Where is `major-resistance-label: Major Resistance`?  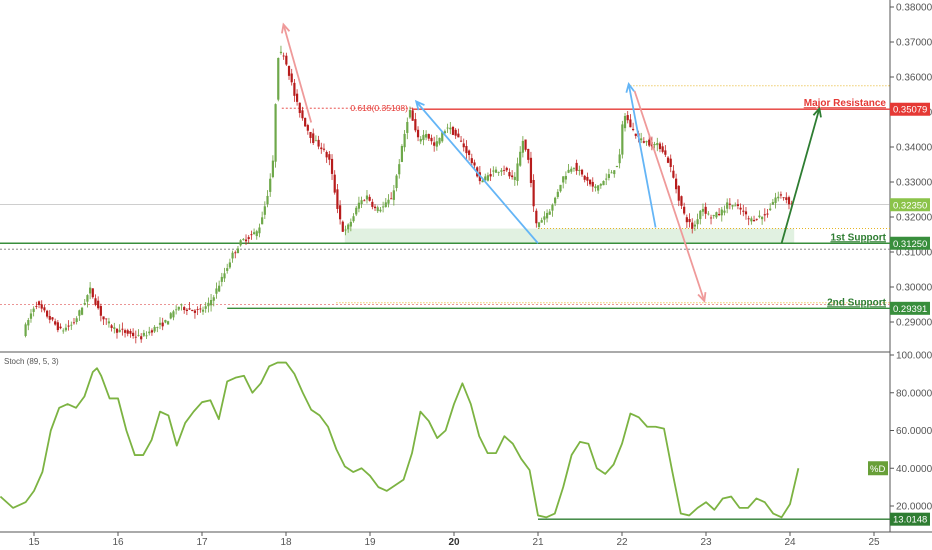
major-resistance-label: Major Resistance is located at coordinates (845, 103).